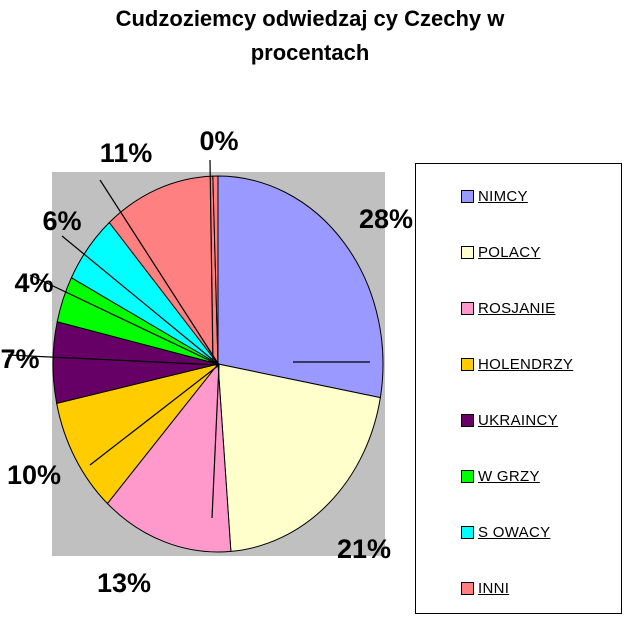  What do you see at coordinates (33, 283) in the screenshot?
I see `data-label: 4%` at bounding box center [33, 283].